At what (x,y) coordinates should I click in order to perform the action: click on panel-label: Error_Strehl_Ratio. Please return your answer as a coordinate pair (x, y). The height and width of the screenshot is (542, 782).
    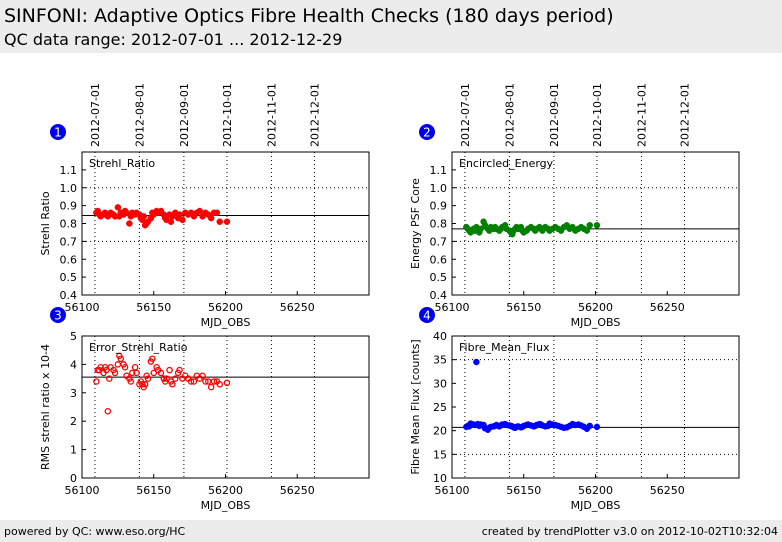
    Looking at the image, I should click on (138, 347).